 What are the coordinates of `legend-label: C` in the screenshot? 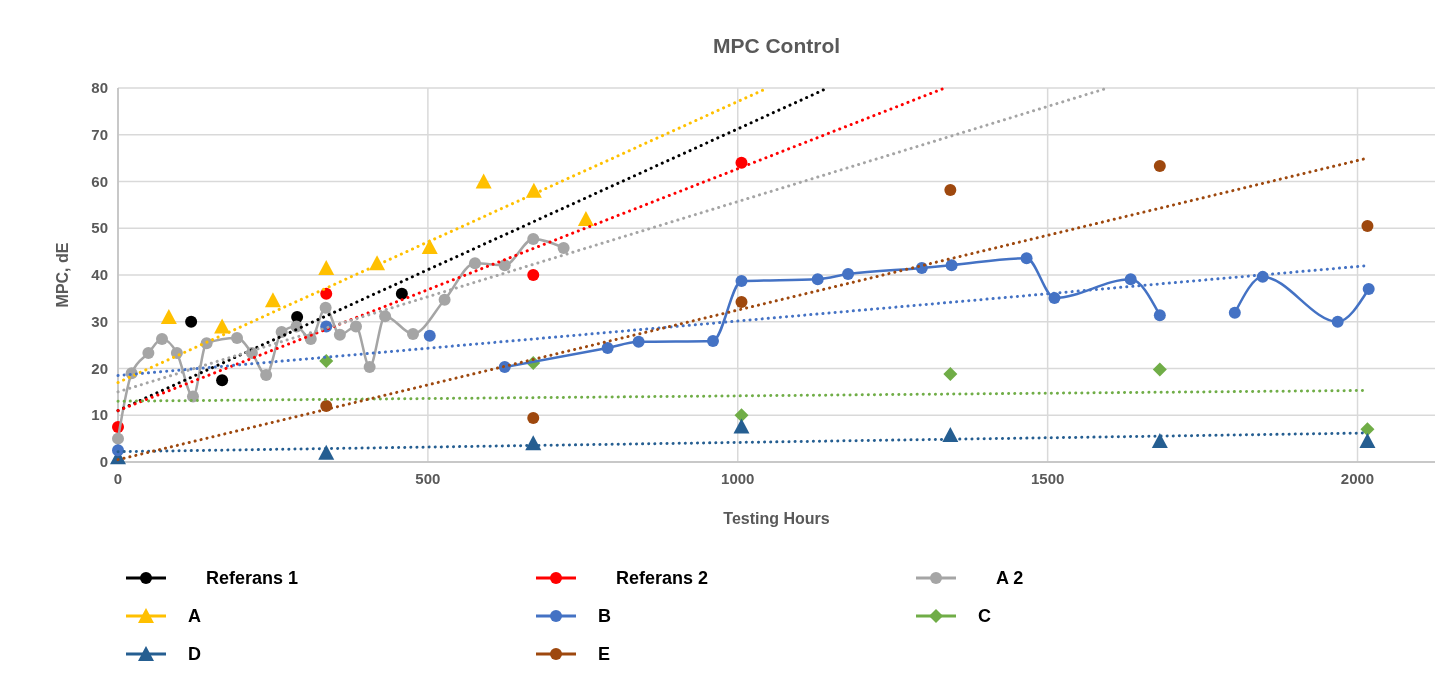 It's located at (984, 616).